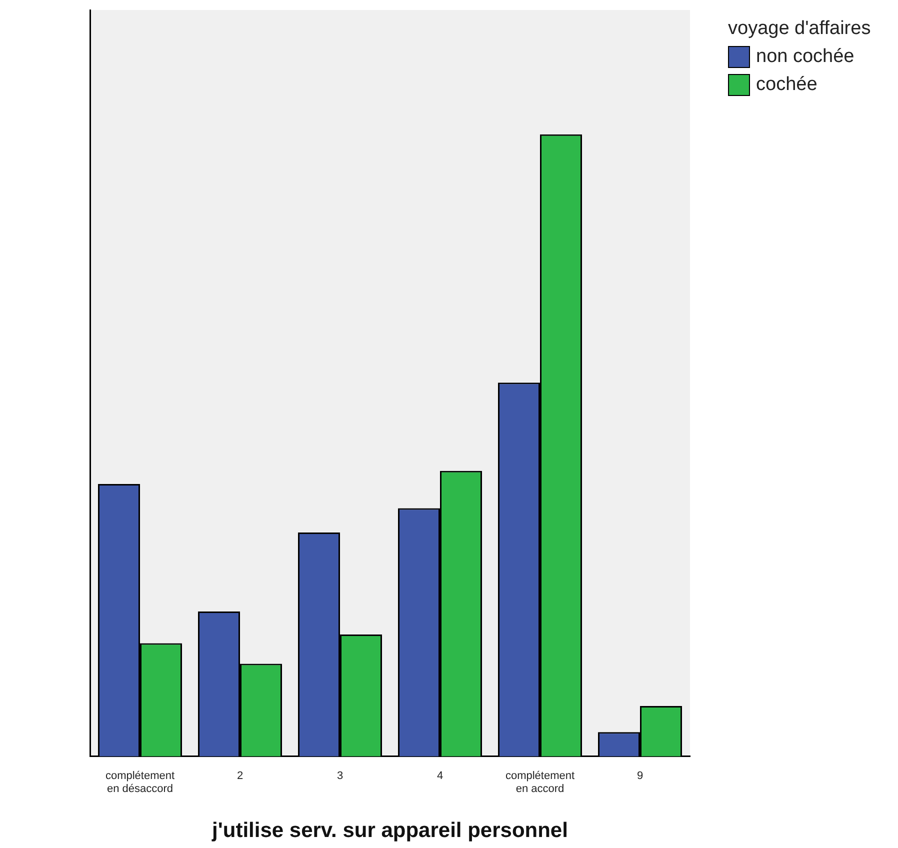 The width and height of the screenshot is (898, 848). What do you see at coordinates (389, 830) in the screenshot?
I see `x-axis-title: j'utilise serv. sur appareil personnel` at bounding box center [389, 830].